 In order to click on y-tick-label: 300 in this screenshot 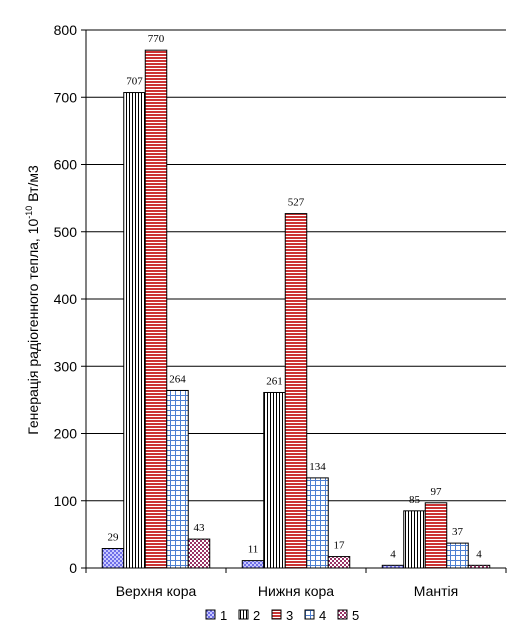, I will do `click(66, 366)`.